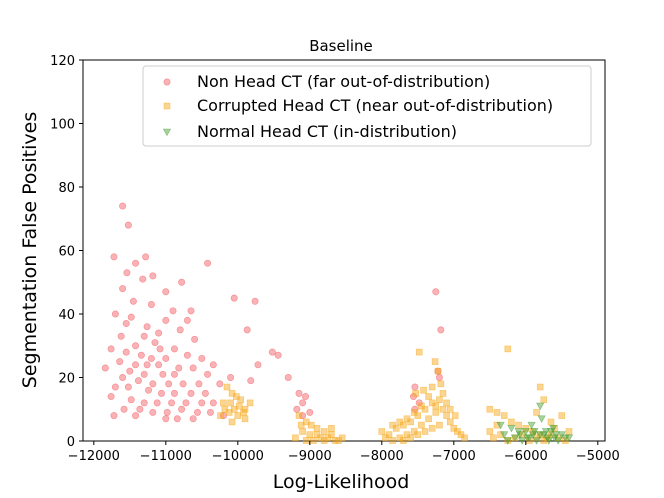 The image size is (664, 498). I want to click on x-tick-label: −7000, so click(454, 456).